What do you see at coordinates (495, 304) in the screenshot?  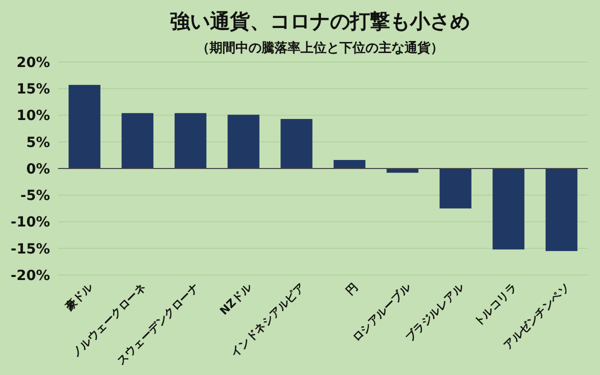 I see `x-tick-label: トルコリラ` at bounding box center [495, 304].